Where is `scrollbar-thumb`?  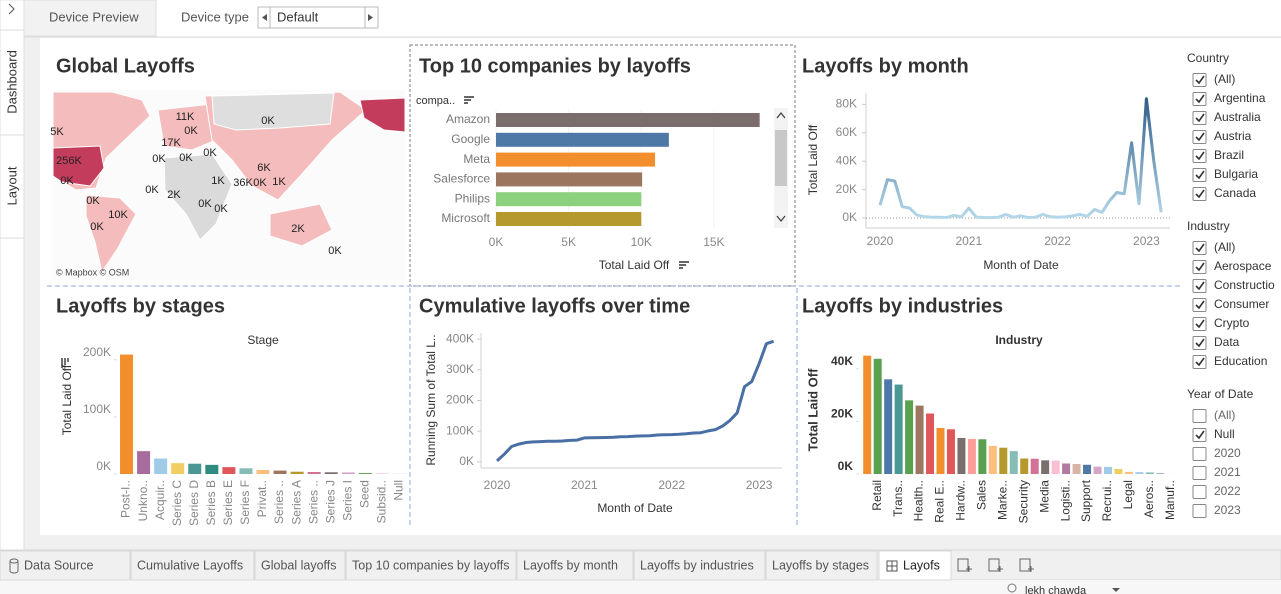
scrollbar-thumb is located at coordinates (781, 158).